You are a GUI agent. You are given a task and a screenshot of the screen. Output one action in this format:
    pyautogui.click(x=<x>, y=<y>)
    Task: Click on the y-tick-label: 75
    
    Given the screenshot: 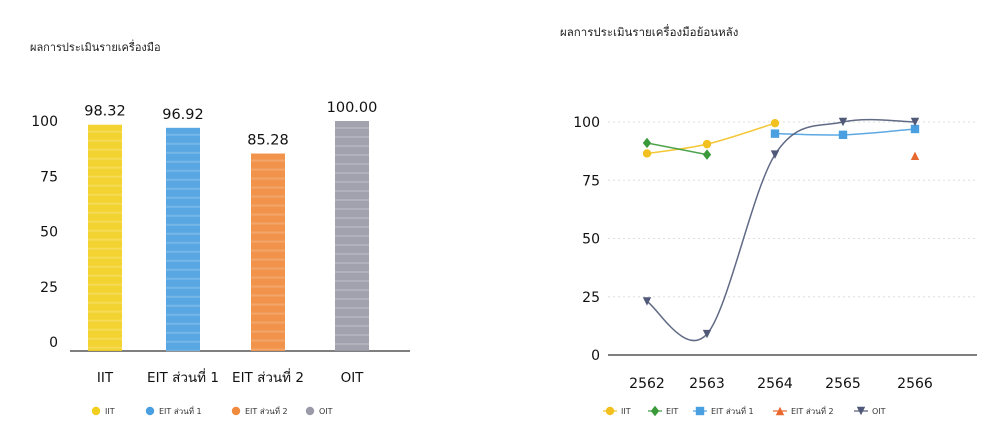 What is the action you would take?
    pyautogui.click(x=591, y=181)
    